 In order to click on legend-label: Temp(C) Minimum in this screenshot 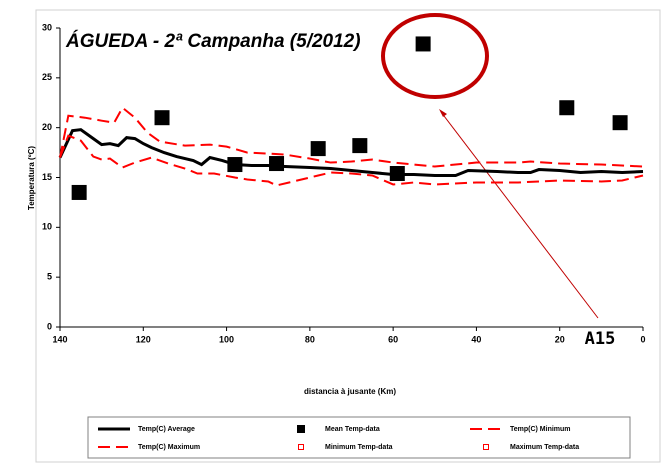, I will do `click(540, 429)`.